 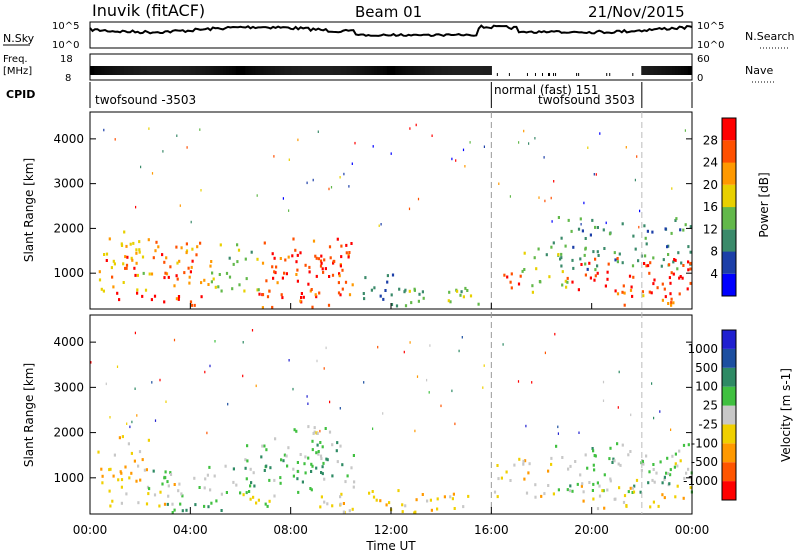 What do you see at coordinates (394, 176) in the screenshot?
I see `power-scatter-noise` at bounding box center [394, 176].